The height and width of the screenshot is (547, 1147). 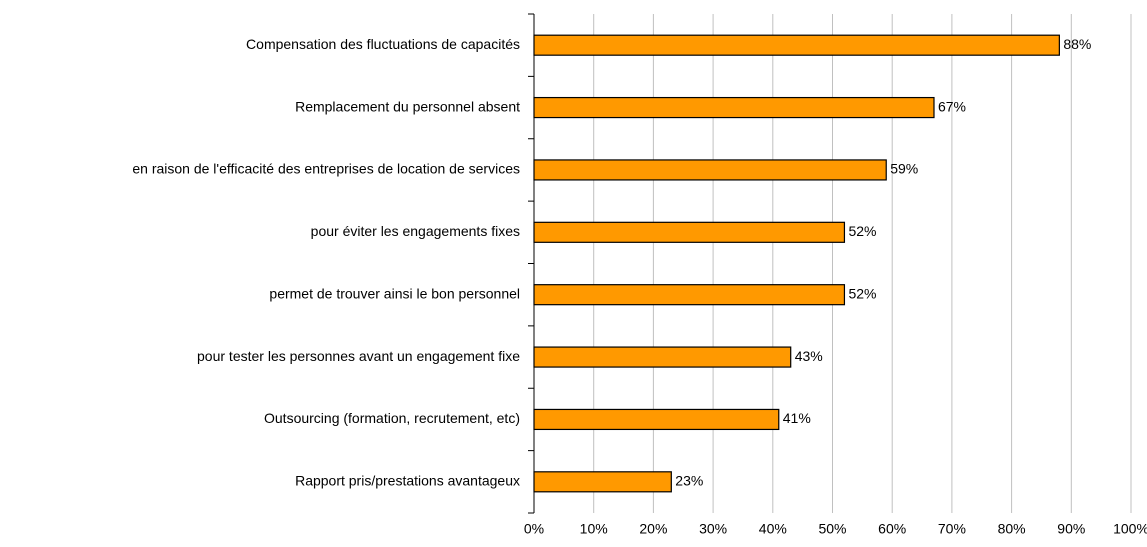 I want to click on value-label: 67%, so click(x=952, y=106).